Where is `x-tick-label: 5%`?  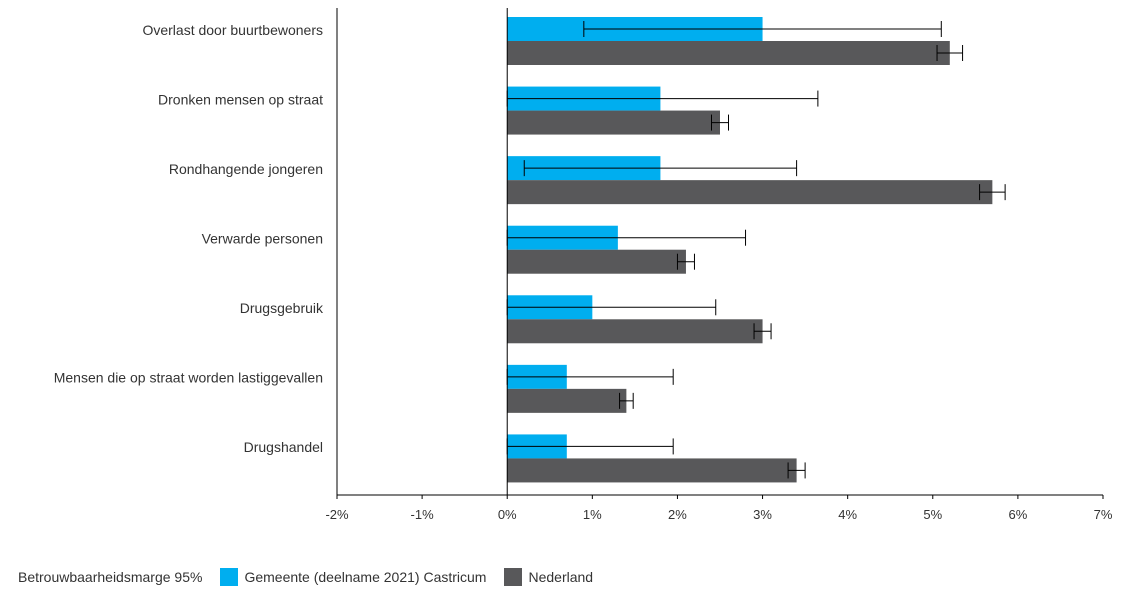 x-tick-label: 5% is located at coordinates (932, 514).